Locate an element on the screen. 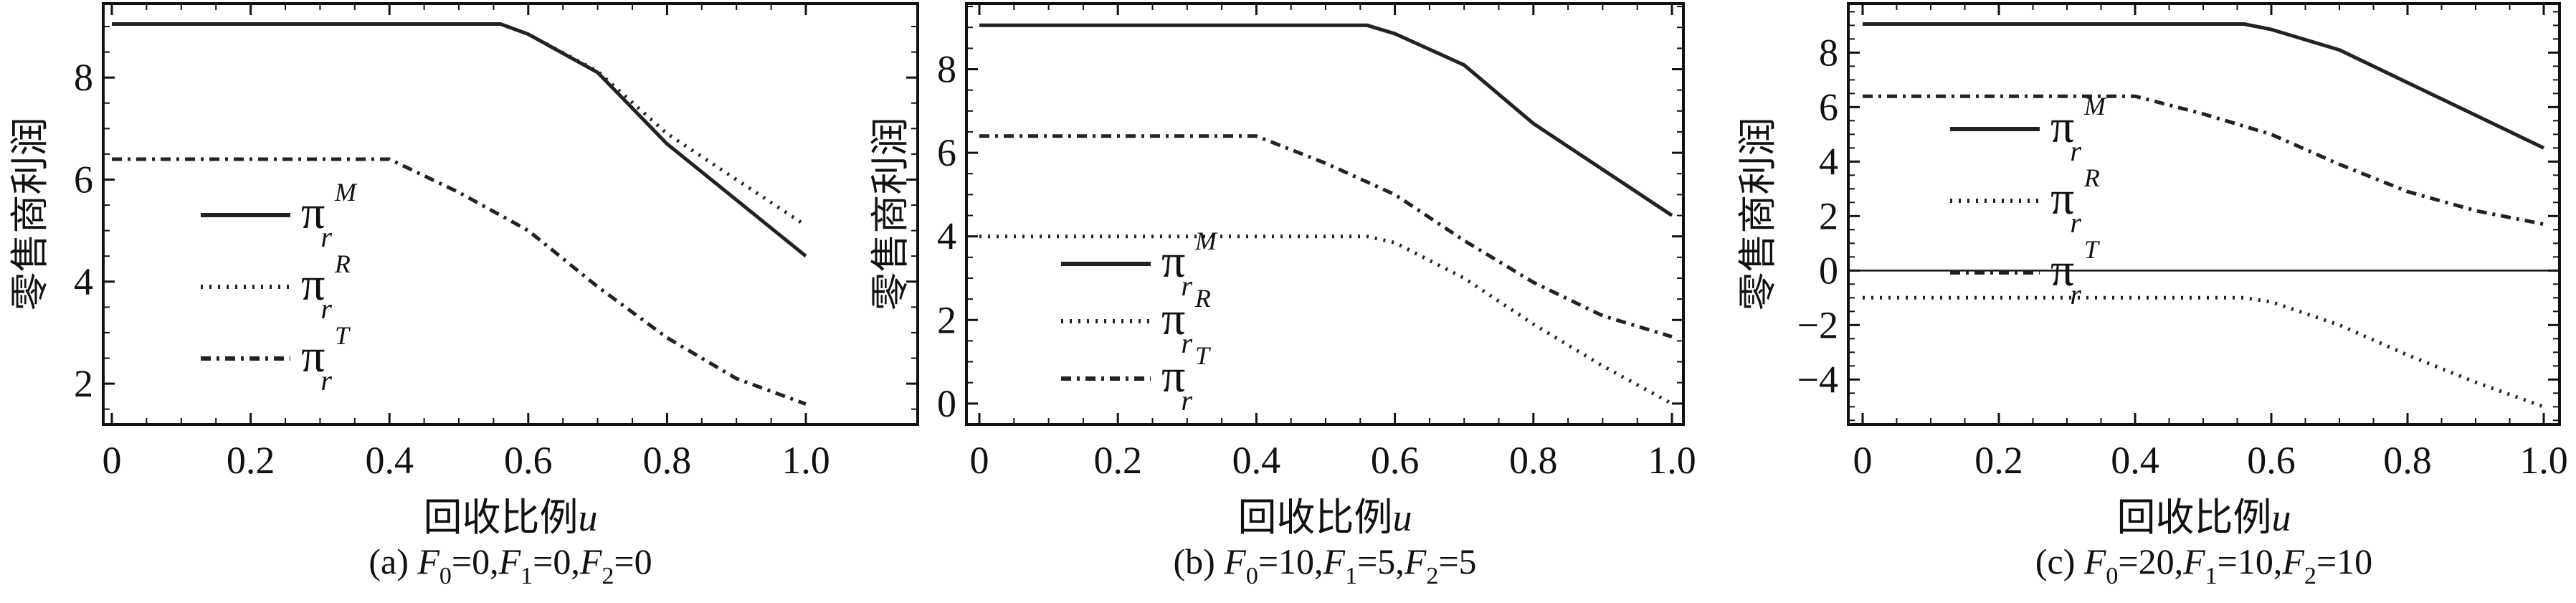 This screenshot has height=603, width=2576. caption-param-value: =20, is located at coordinates (2151, 561).